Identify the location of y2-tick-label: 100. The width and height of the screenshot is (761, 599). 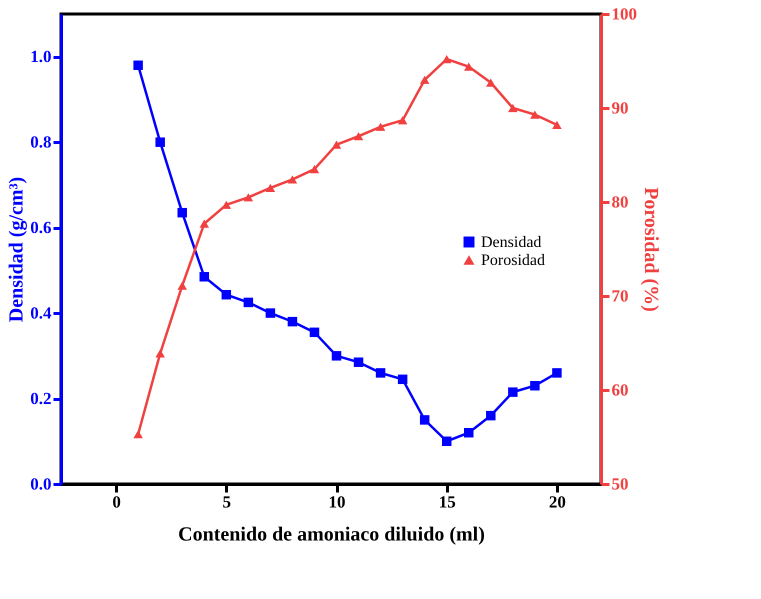
(624, 14).